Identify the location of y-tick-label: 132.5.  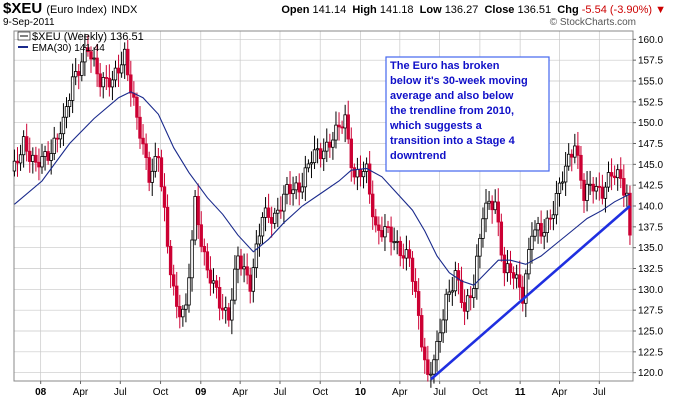
(650, 269).